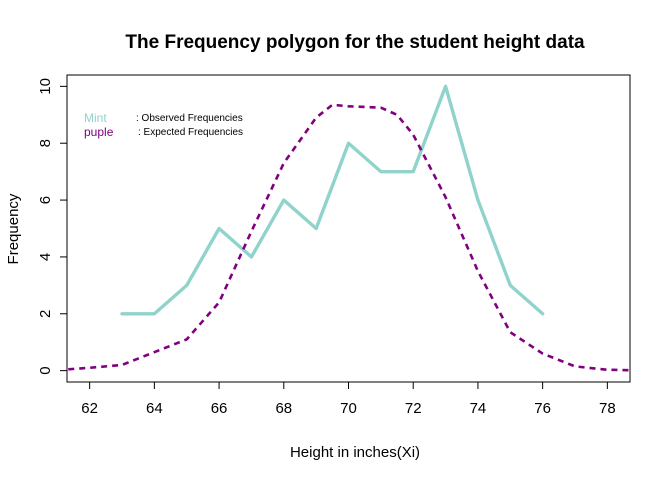  I want to click on y-tick-label: 10, so click(45, 86).